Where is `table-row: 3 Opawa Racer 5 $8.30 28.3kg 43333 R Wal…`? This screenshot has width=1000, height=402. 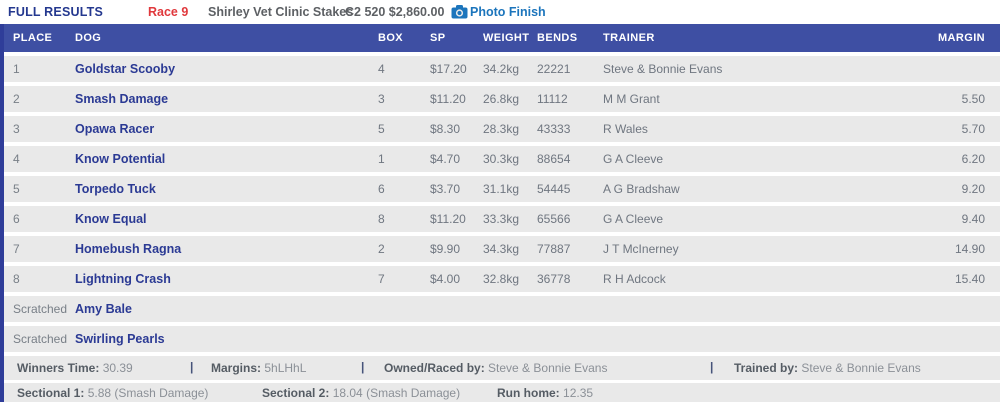
table-row: 3 Opawa Racer 5 $8.30 28.3kg 43333 R Wal… is located at coordinates (502, 129).